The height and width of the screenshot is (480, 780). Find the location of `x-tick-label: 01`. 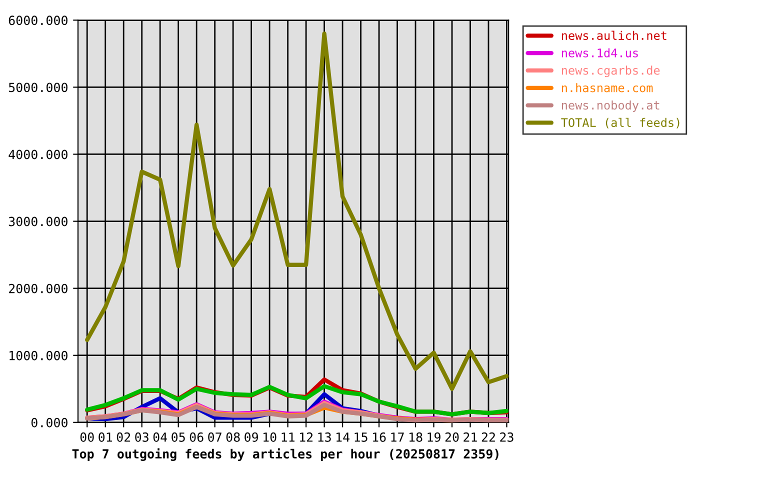

x-tick-label: 01 is located at coordinates (105, 437).